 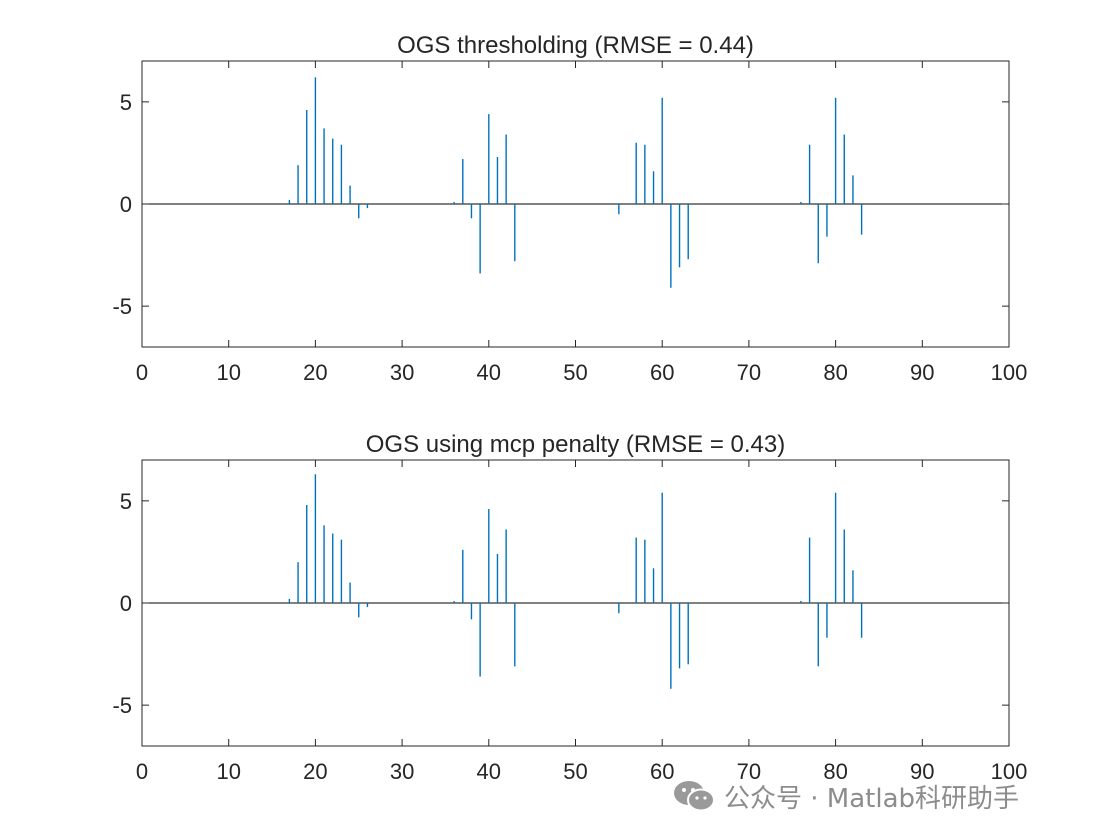 I want to click on chart-title: OGS using mcp penalty (RMSE = 0.43), so click(x=576, y=444).